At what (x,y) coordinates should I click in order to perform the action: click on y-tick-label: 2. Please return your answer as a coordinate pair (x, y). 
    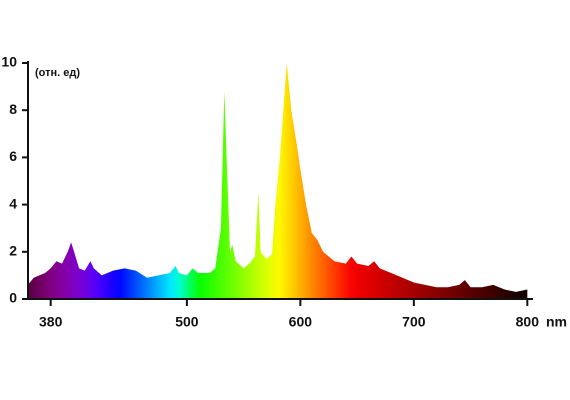
    Looking at the image, I should click on (13, 251).